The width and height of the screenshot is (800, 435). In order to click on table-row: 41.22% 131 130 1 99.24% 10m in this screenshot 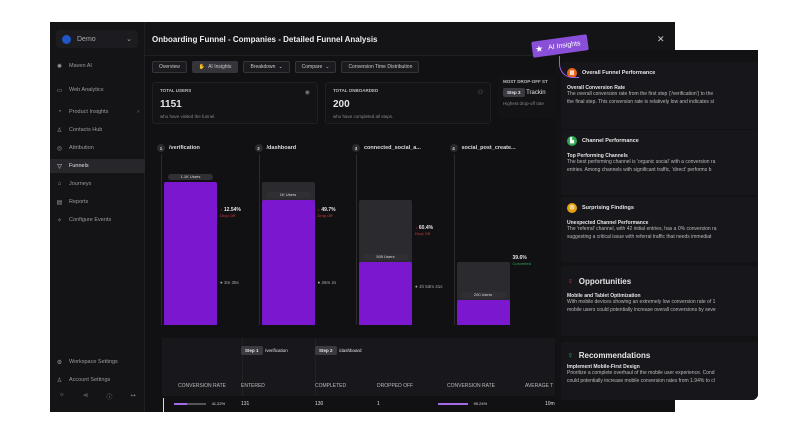, I will do `click(358, 404)`.